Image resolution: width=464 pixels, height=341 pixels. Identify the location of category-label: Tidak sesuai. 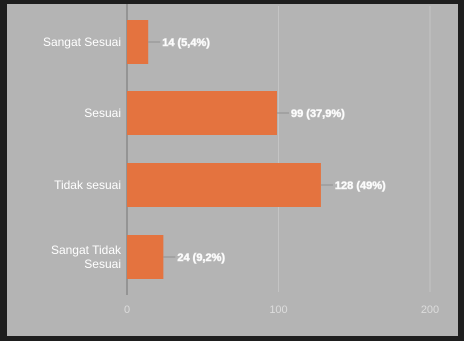
(87, 185).